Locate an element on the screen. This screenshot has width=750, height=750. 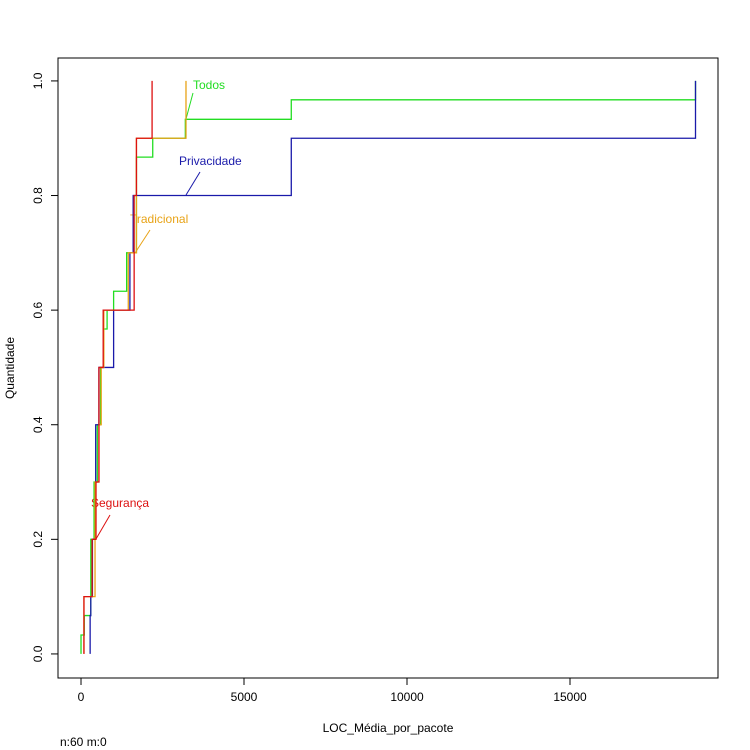
y-tick-label: 0.6 is located at coordinates (38, 309).